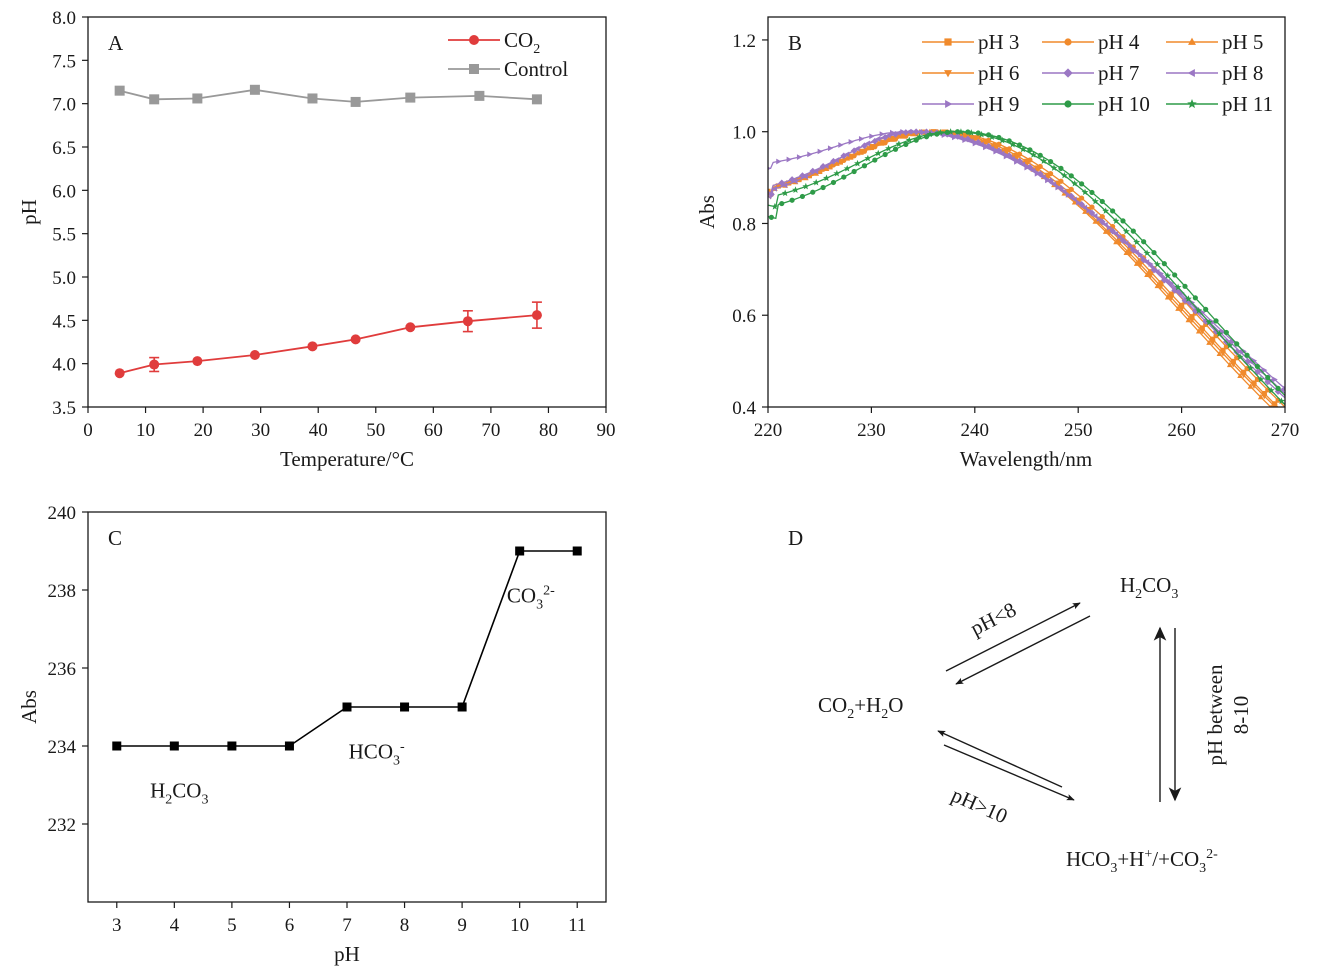 Image resolution: width=1321 pixels, height=976 pixels. I want to click on panel-c-point, so click(462, 707).